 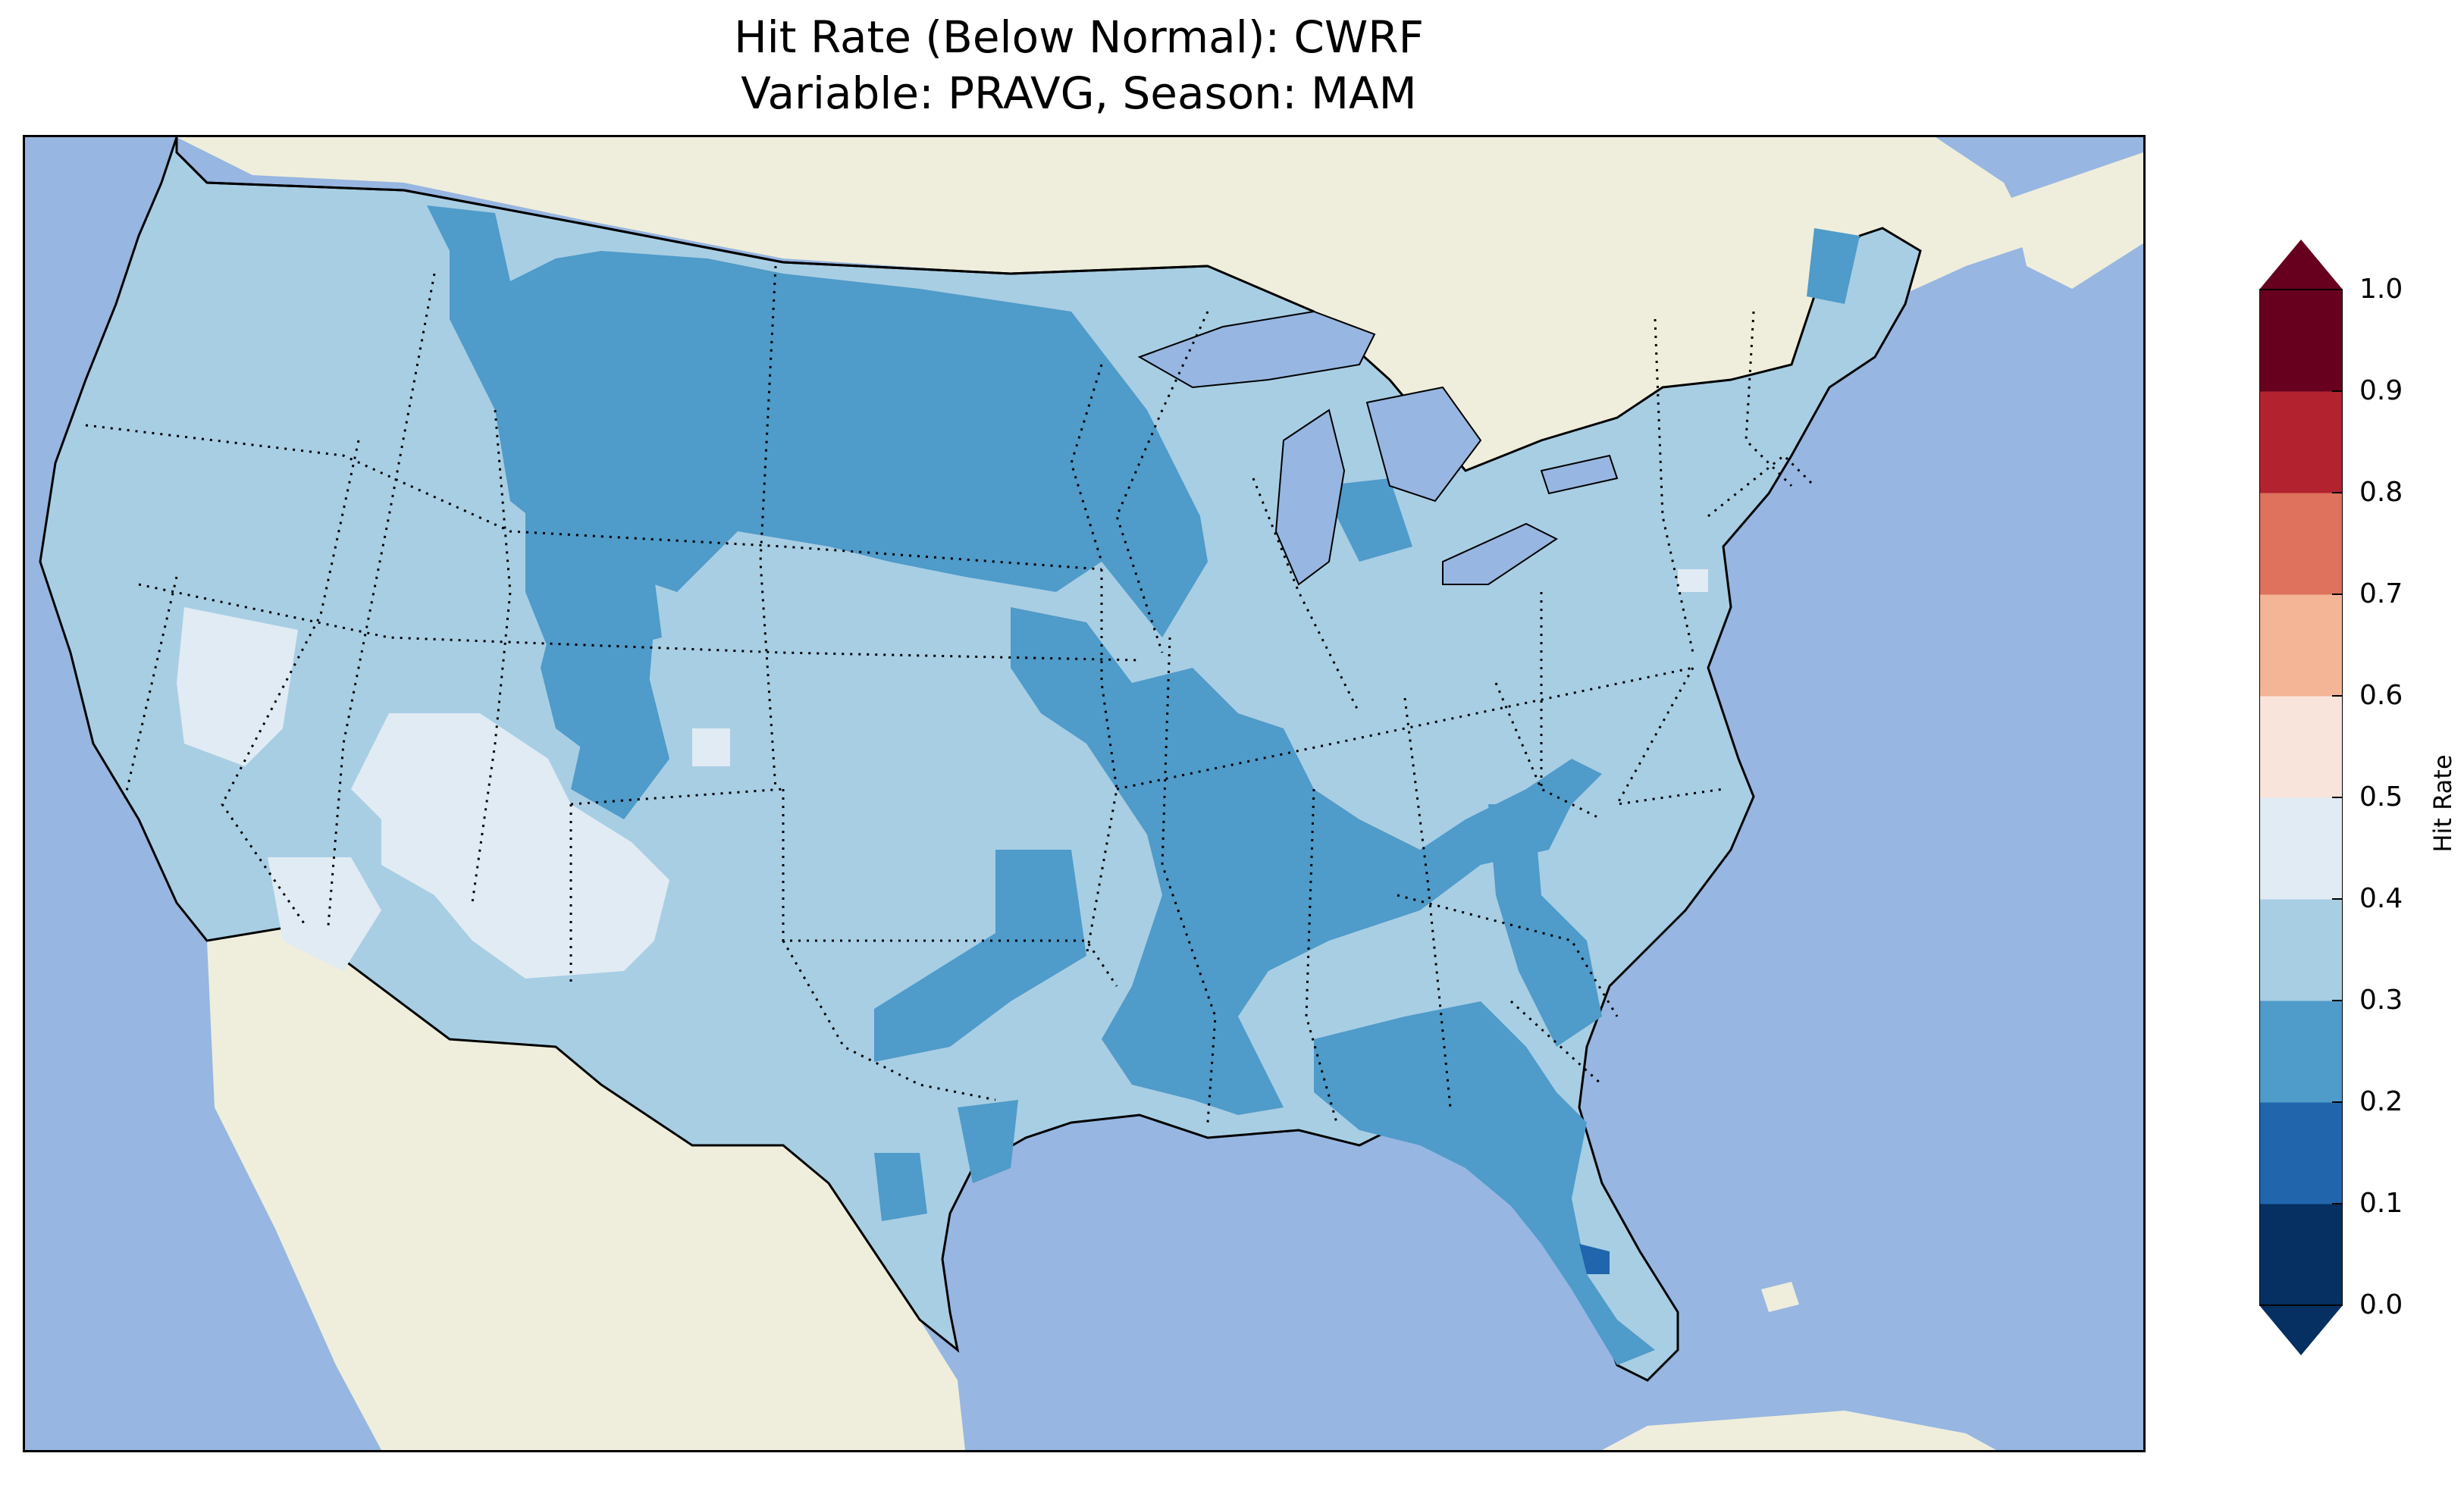 What do you see at coordinates (586, 1188) in the screenshot?
I see `mexico-land` at bounding box center [586, 1188].